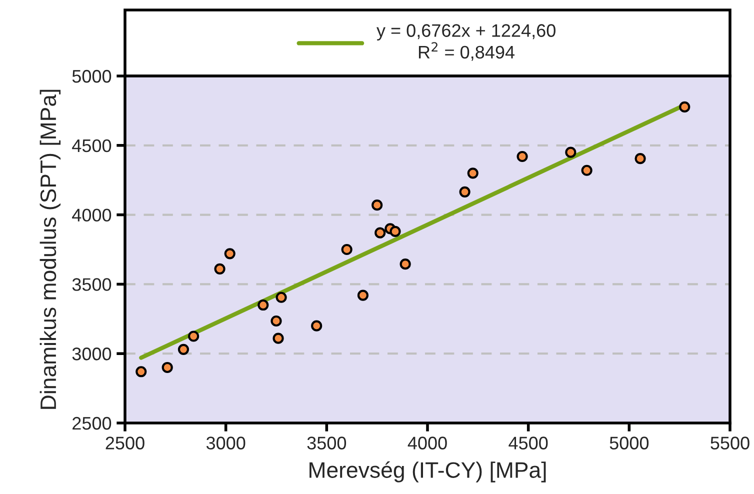 Image resolution: width=754 pixels, height=494 pixels. What do you see at coordinates (428, 471) in the screenshot?
I see `x-axis-title: Merevség (IT-CY) [MPa]` at bounding box center [428, 471].